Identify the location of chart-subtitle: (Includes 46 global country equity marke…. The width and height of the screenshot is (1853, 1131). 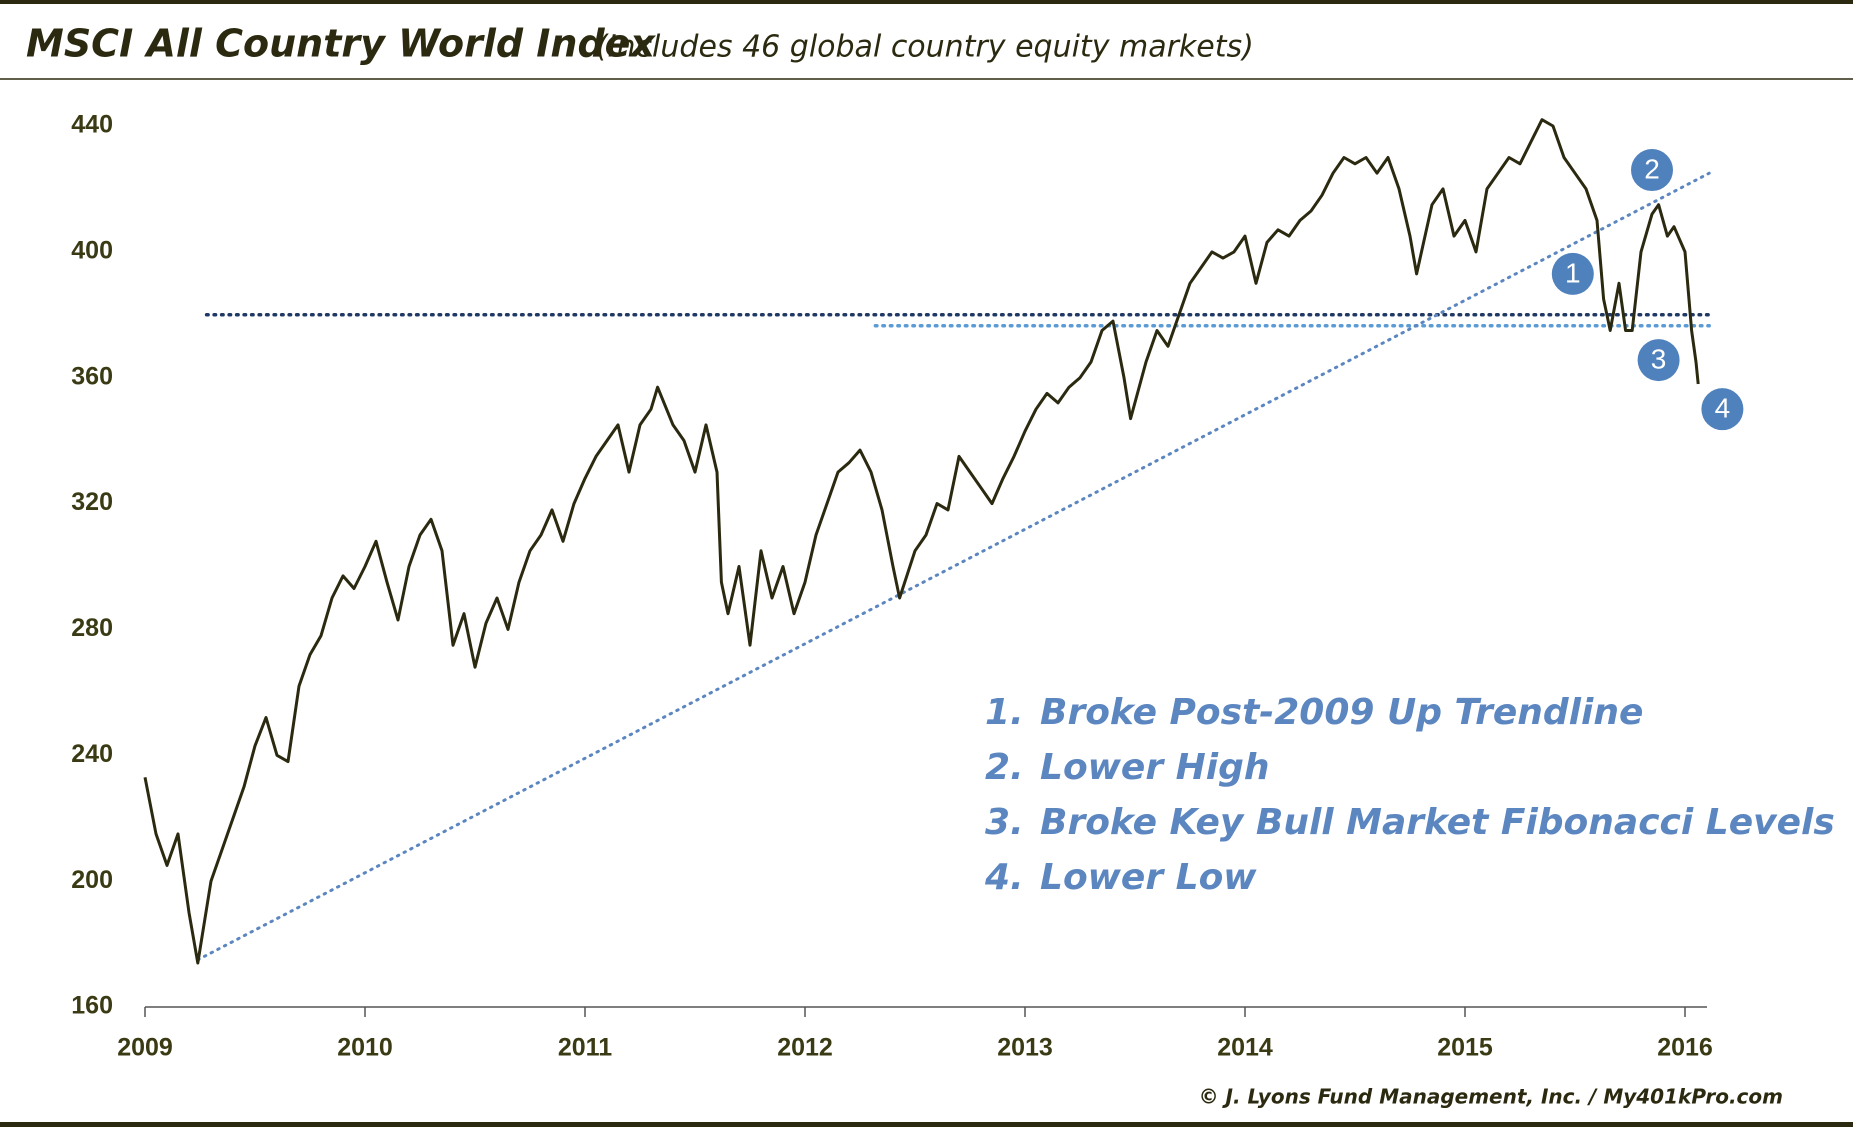
(925, 47).